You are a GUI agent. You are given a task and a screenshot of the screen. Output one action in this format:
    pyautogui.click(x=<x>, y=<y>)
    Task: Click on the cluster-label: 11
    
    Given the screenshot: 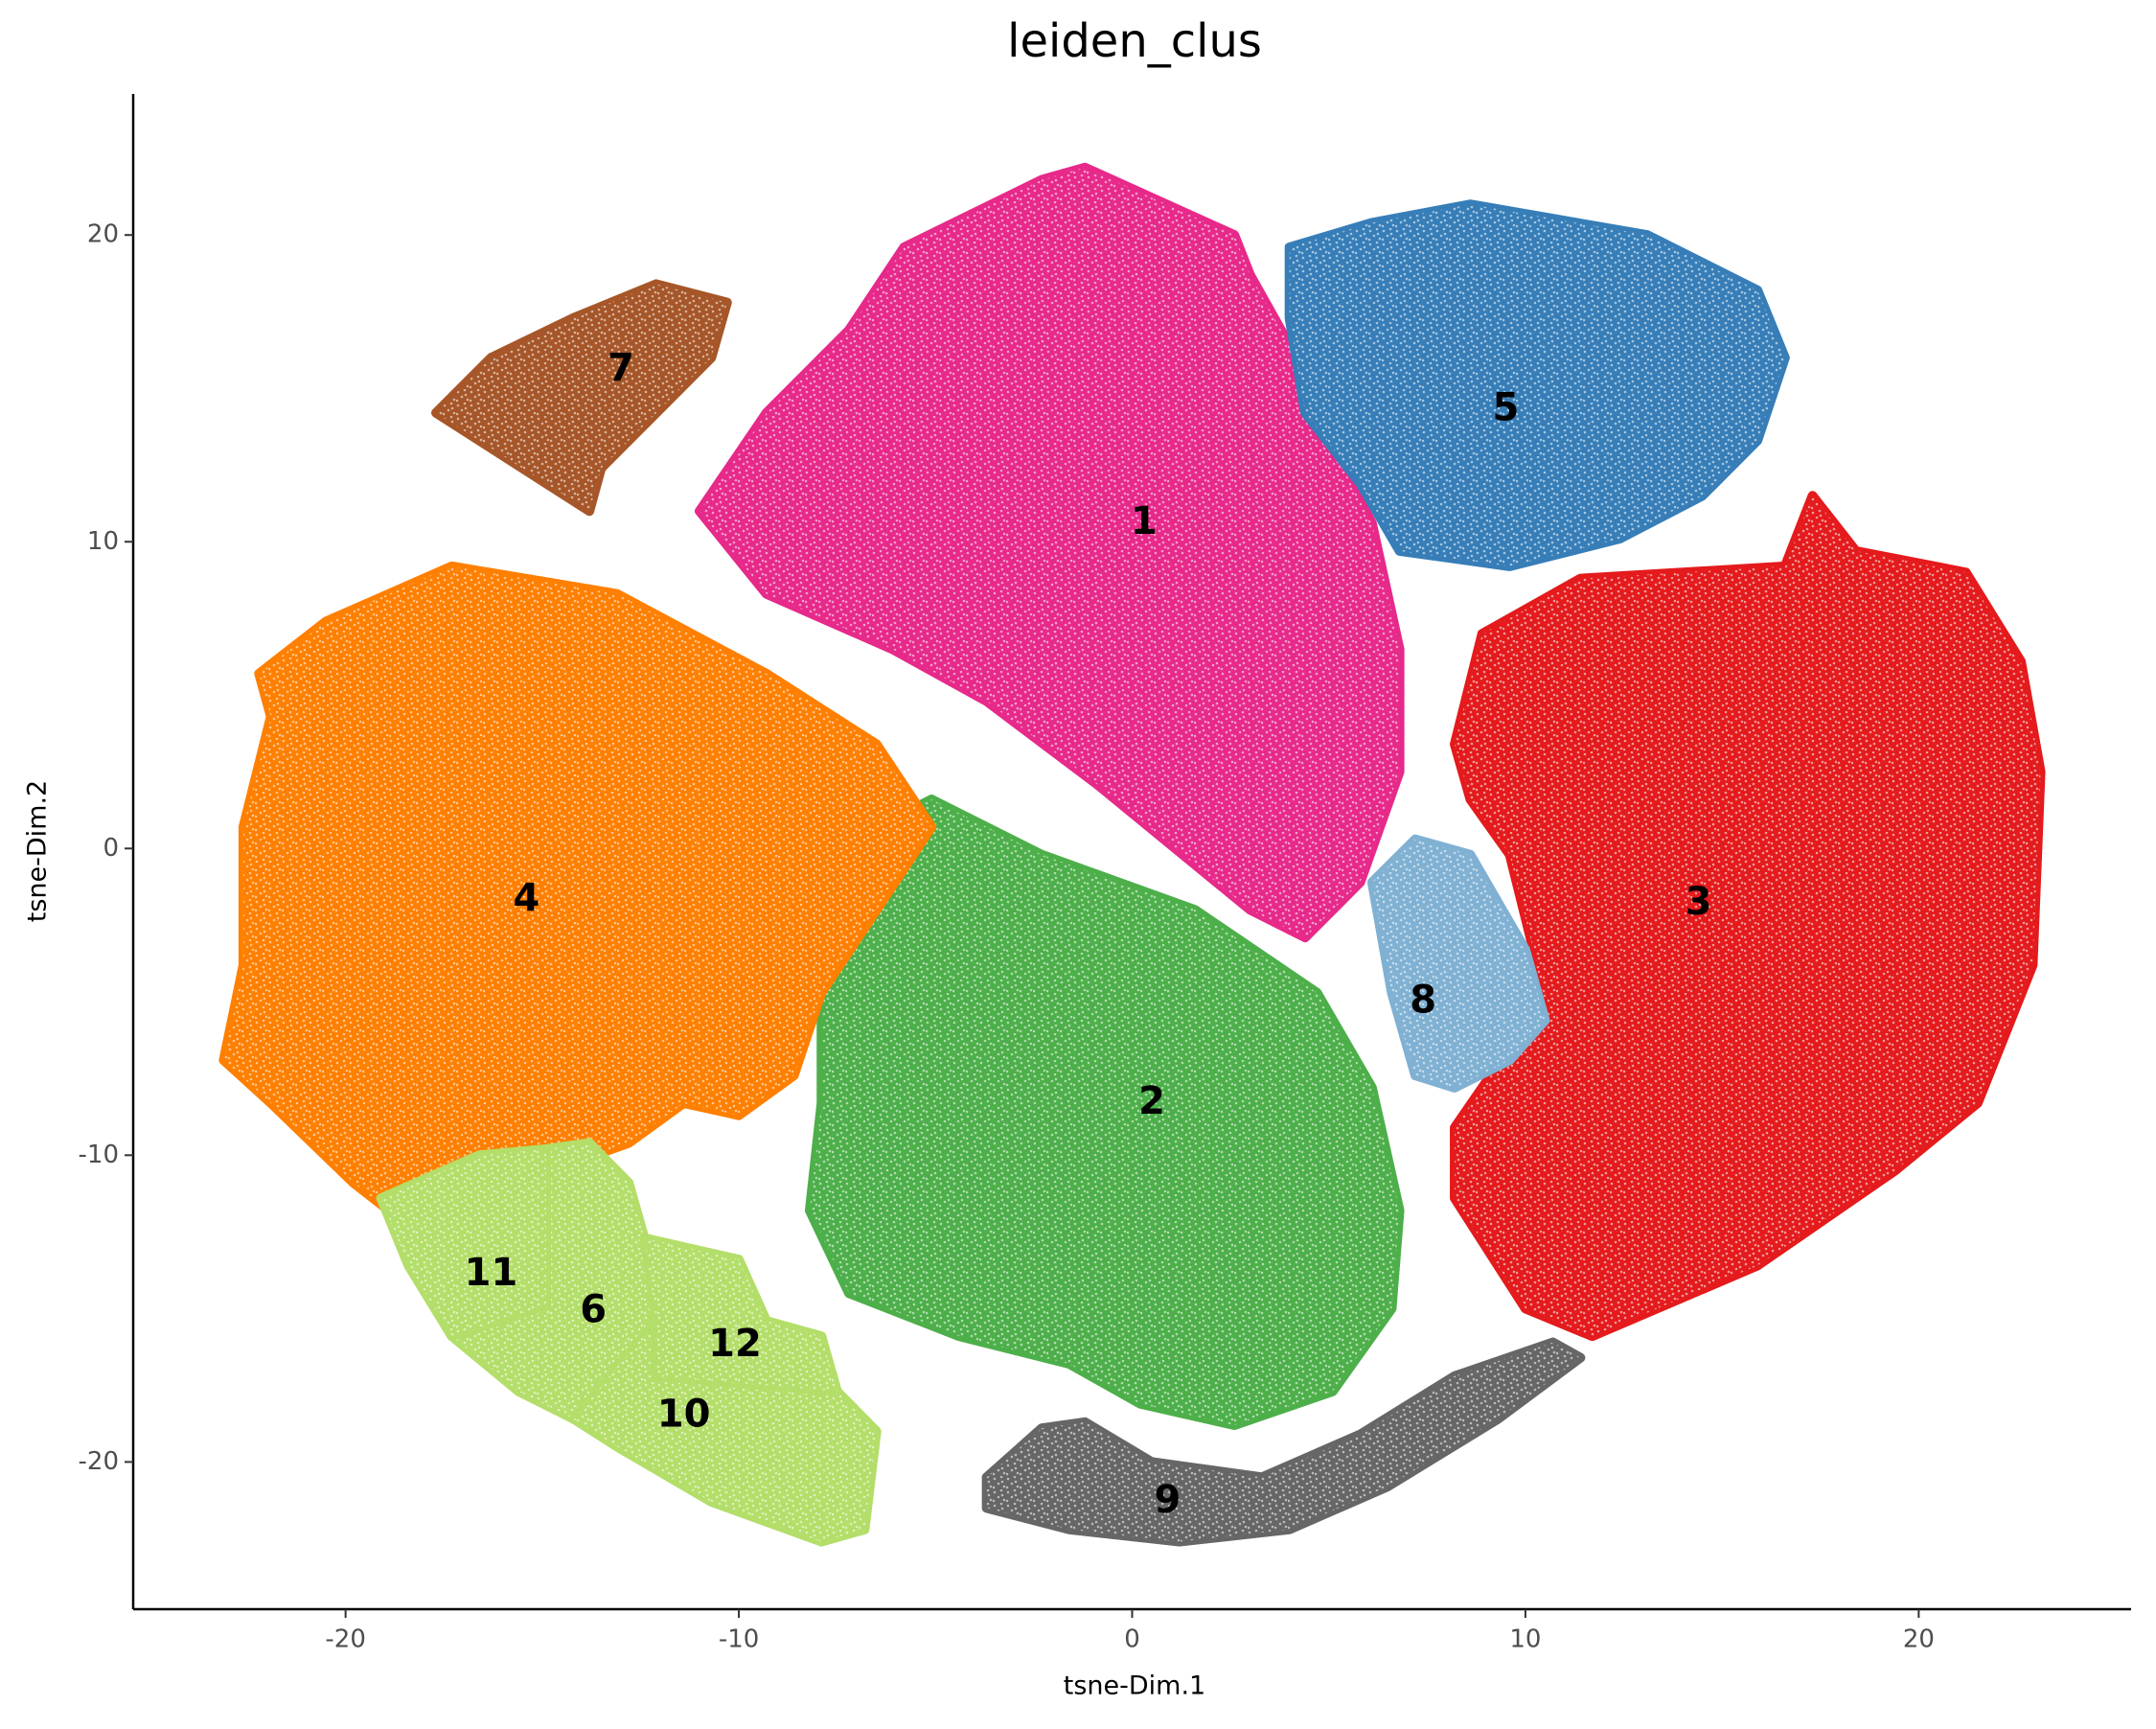 What is the action you would take?
    pyautogui.click(x=491, y=1273)
    